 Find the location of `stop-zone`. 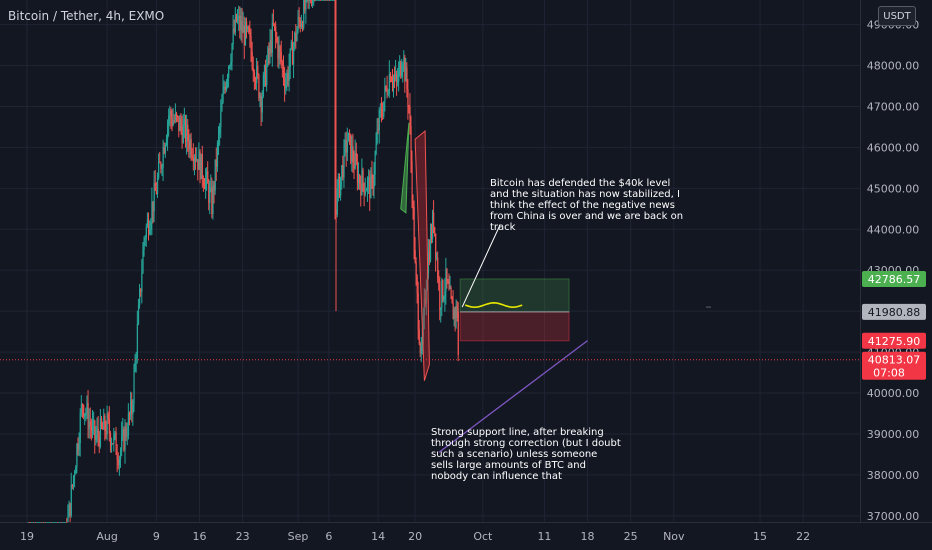

stop-zone is located at coordinates (514, 326).